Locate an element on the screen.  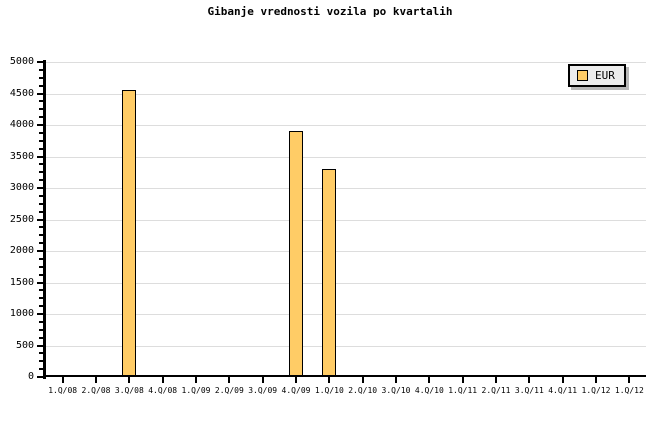
x-axis-label: 3.Q/09 is located at coordinates (263, 390).